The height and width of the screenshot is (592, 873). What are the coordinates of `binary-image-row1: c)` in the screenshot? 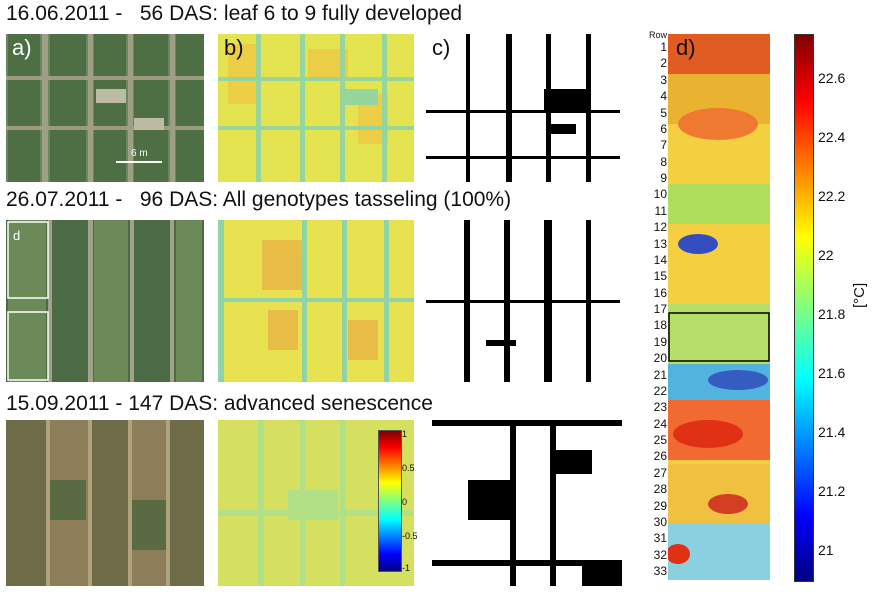 It's located at (523, 108).